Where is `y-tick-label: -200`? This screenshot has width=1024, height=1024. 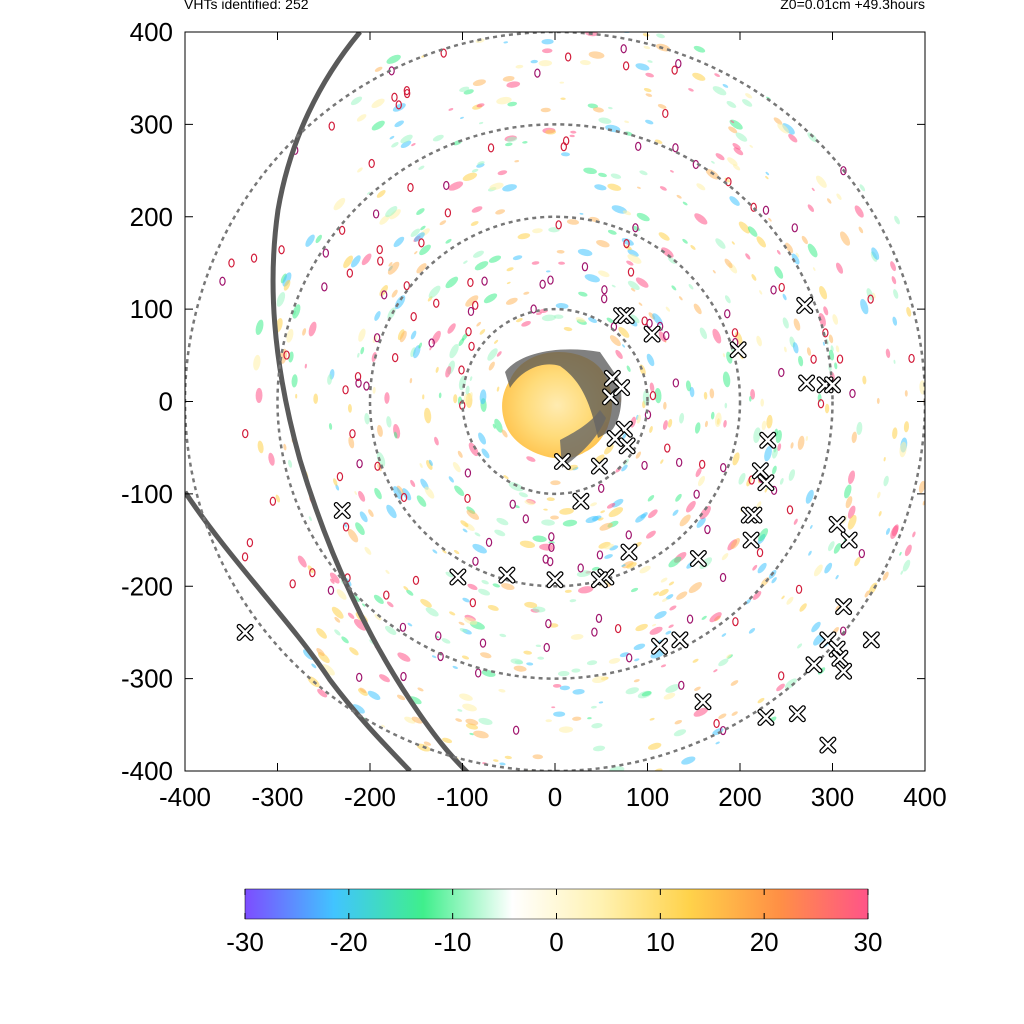
y-tick-label: -200 is located at coordinates (147, 586).